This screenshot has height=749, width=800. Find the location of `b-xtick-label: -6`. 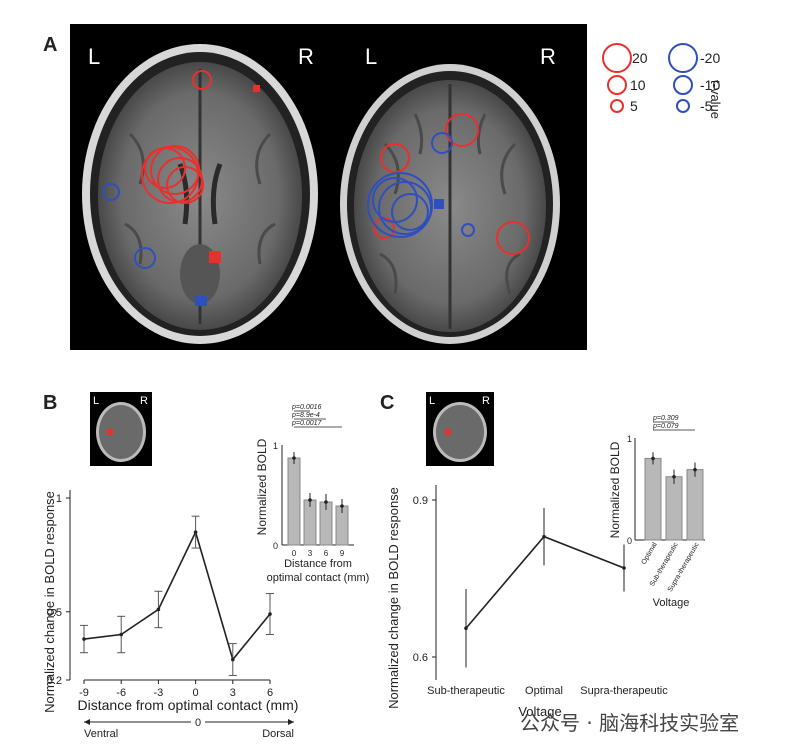

b-xtick-label: -6 is located at coordinates (121, 693).